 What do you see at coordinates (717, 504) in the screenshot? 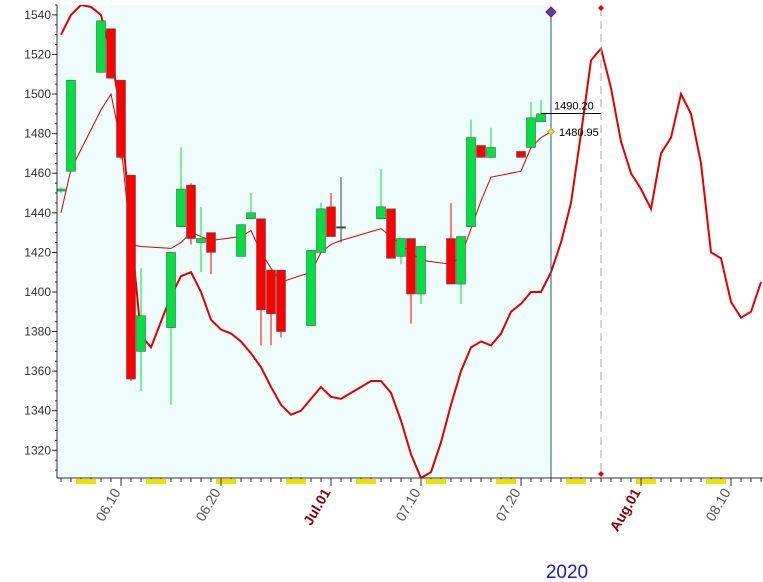
I see `x-tick-label: 08.10` at bounding box center [717, 504].